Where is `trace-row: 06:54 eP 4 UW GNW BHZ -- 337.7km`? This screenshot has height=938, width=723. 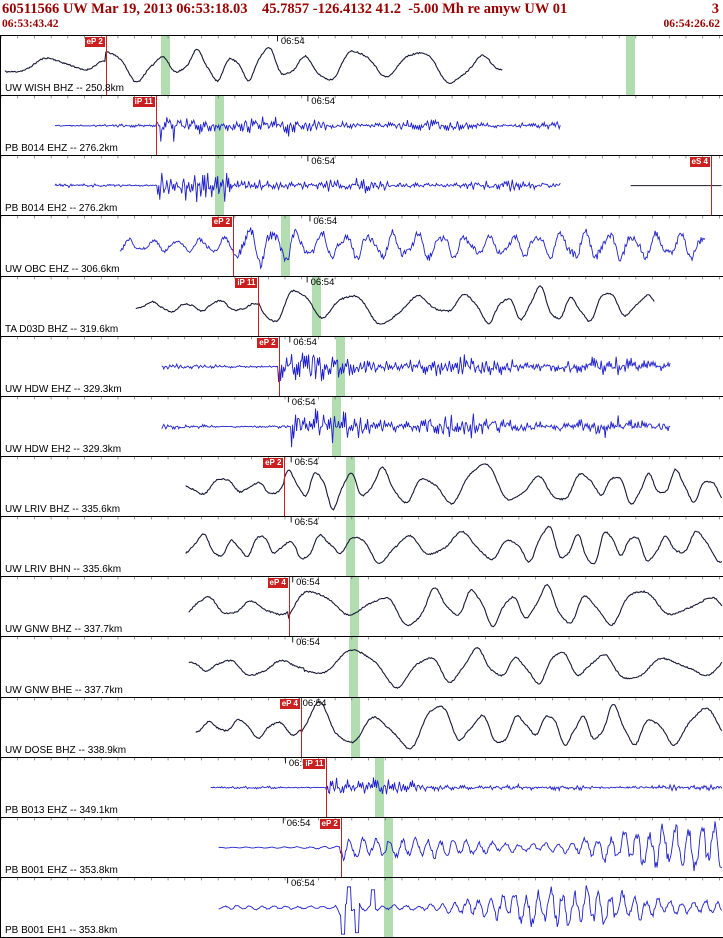 trace-row: 06:54 eP 4 UW GNW BHZ -- 337.7km is located at coordinates (362, 607).